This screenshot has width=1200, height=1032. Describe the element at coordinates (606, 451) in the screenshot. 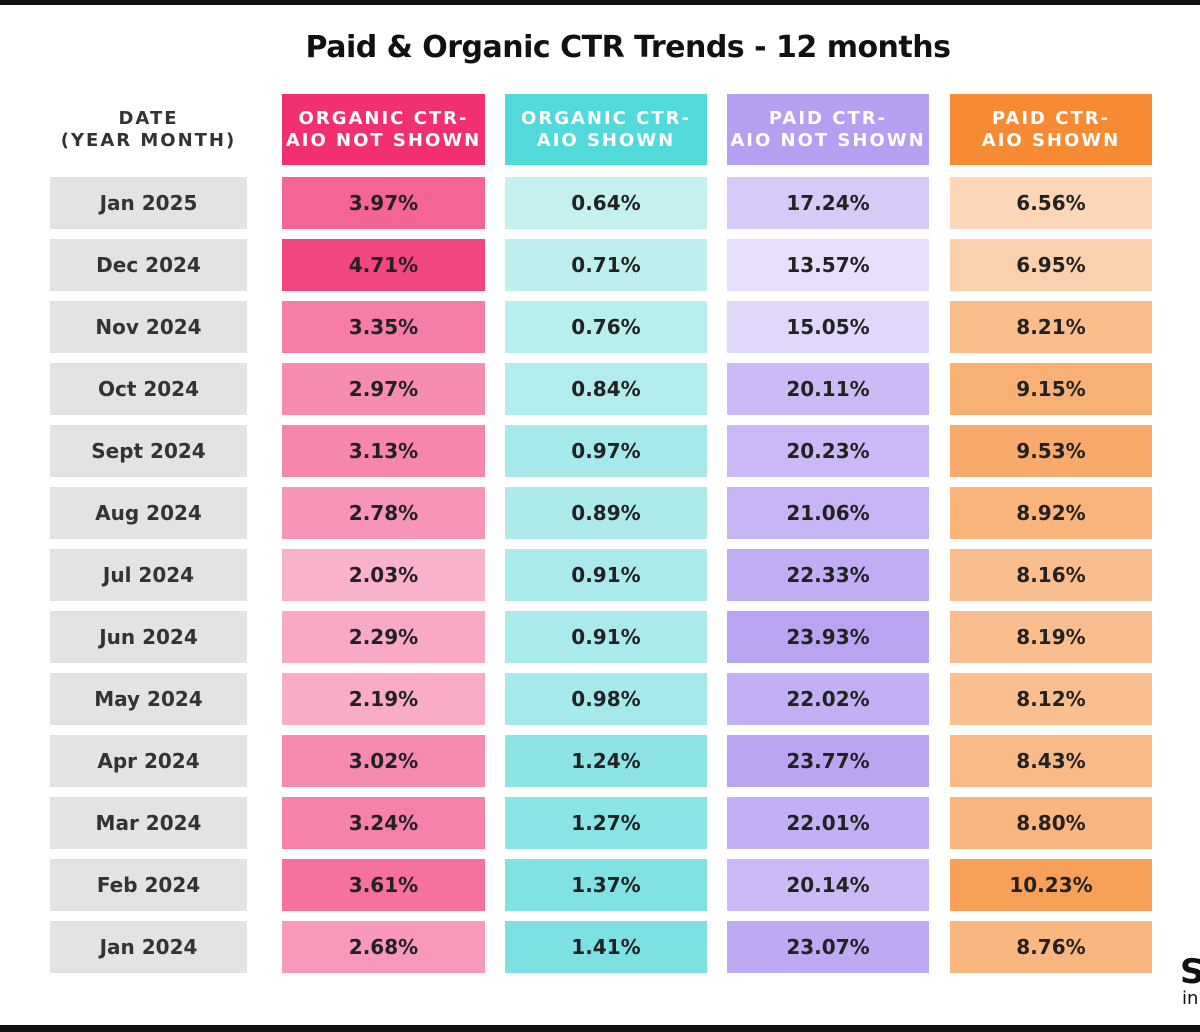

I see `value-cell: 0.97%` at that location.